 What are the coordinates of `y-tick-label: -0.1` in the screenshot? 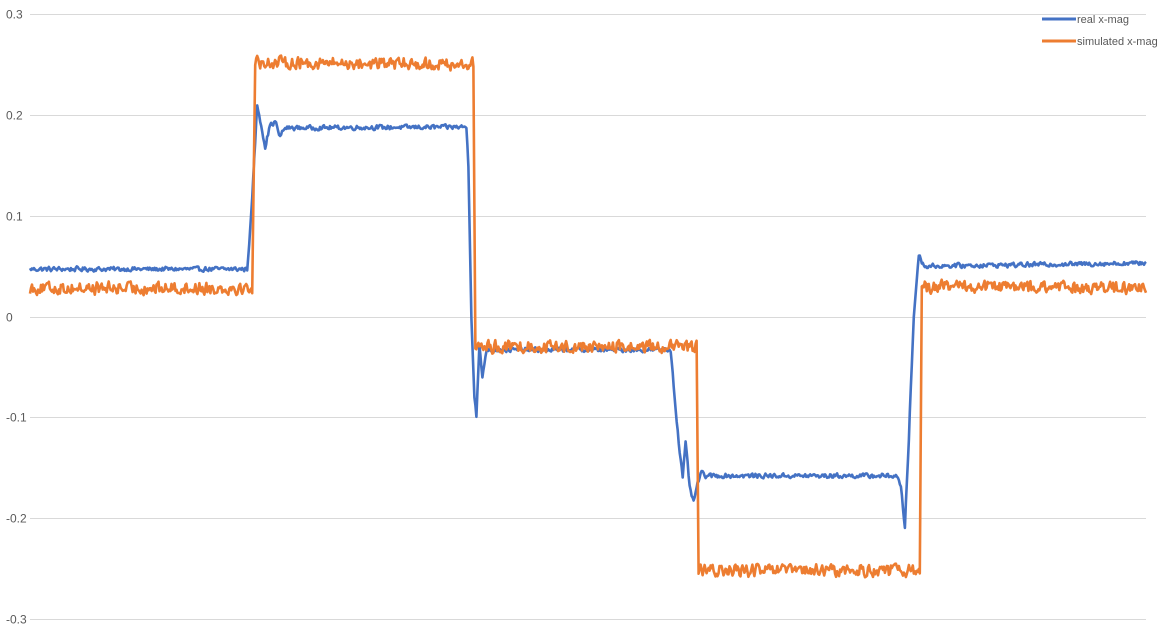 It's located at (16, 418).